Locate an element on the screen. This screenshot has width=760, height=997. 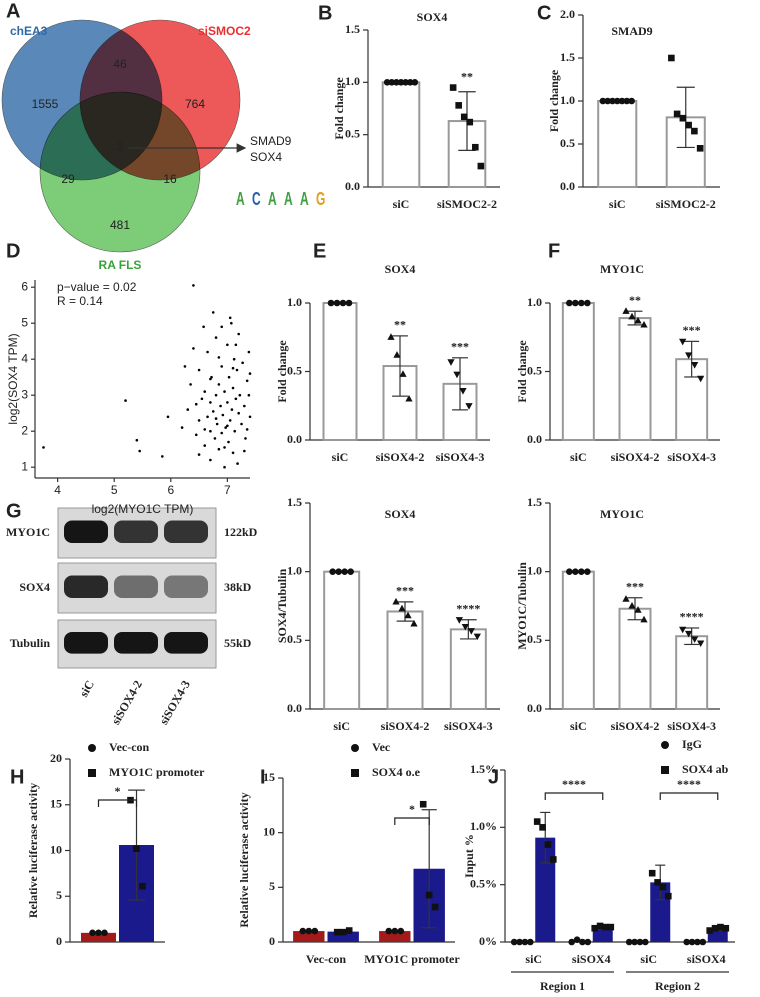
y-tick-label: 0.5 is located at coordinates (534, 370).